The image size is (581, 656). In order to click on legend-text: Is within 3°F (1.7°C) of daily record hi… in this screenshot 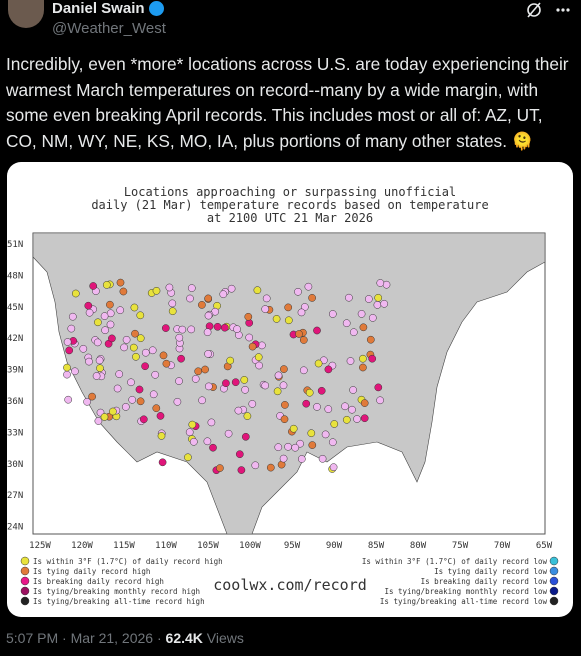, I will do `click(128, 561)`.